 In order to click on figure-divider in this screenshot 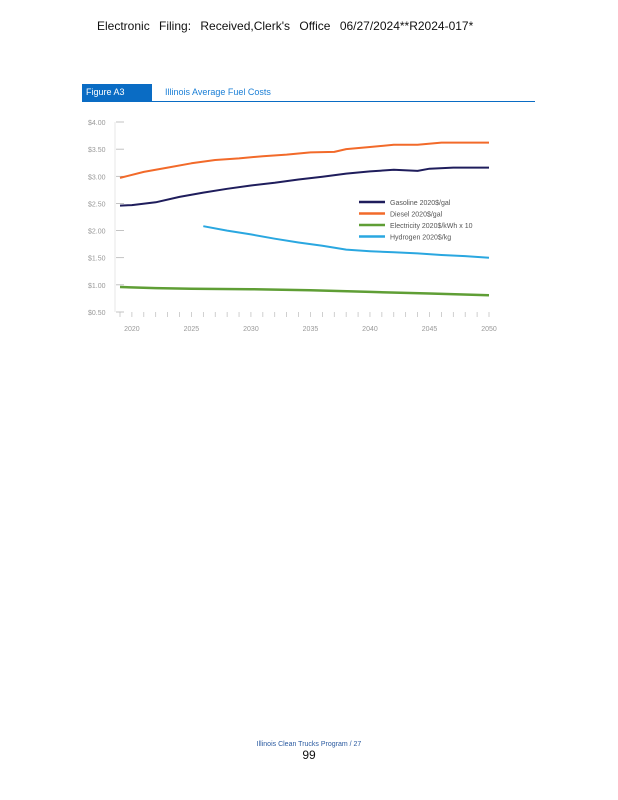, I will do `click(308, 101)`.